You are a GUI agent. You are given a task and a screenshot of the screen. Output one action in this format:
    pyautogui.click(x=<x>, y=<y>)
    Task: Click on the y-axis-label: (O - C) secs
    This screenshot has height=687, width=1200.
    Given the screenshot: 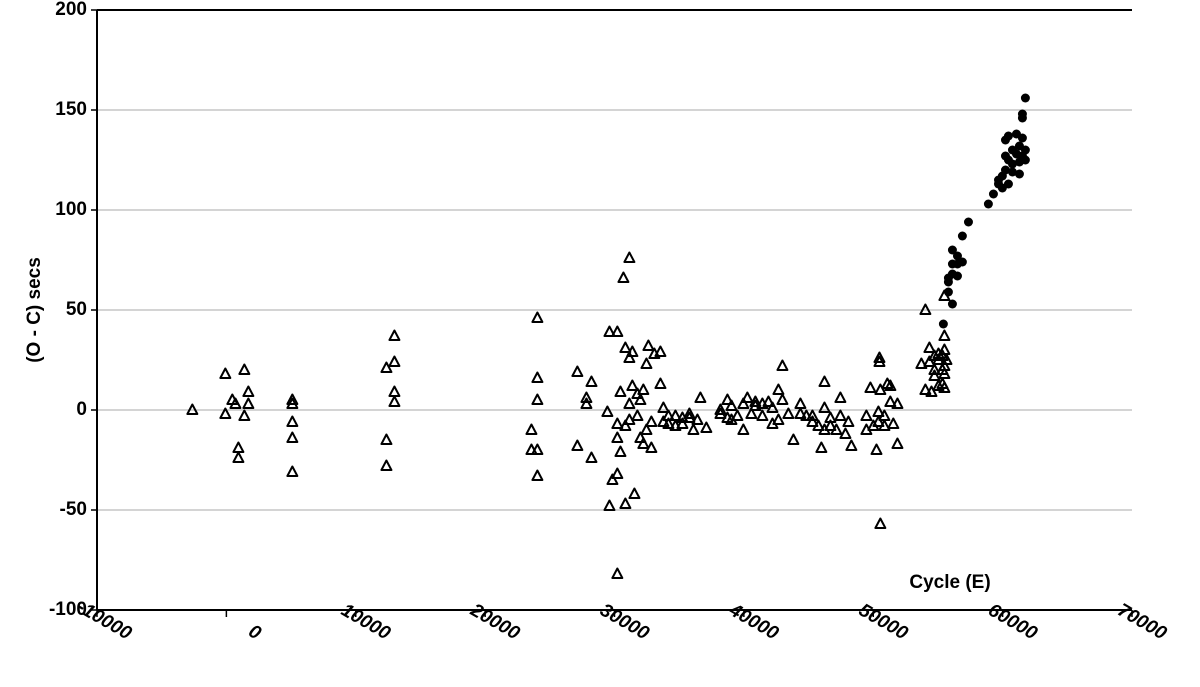 What is the action you would take?
    pyautogui.click(x=34, y=310)
    